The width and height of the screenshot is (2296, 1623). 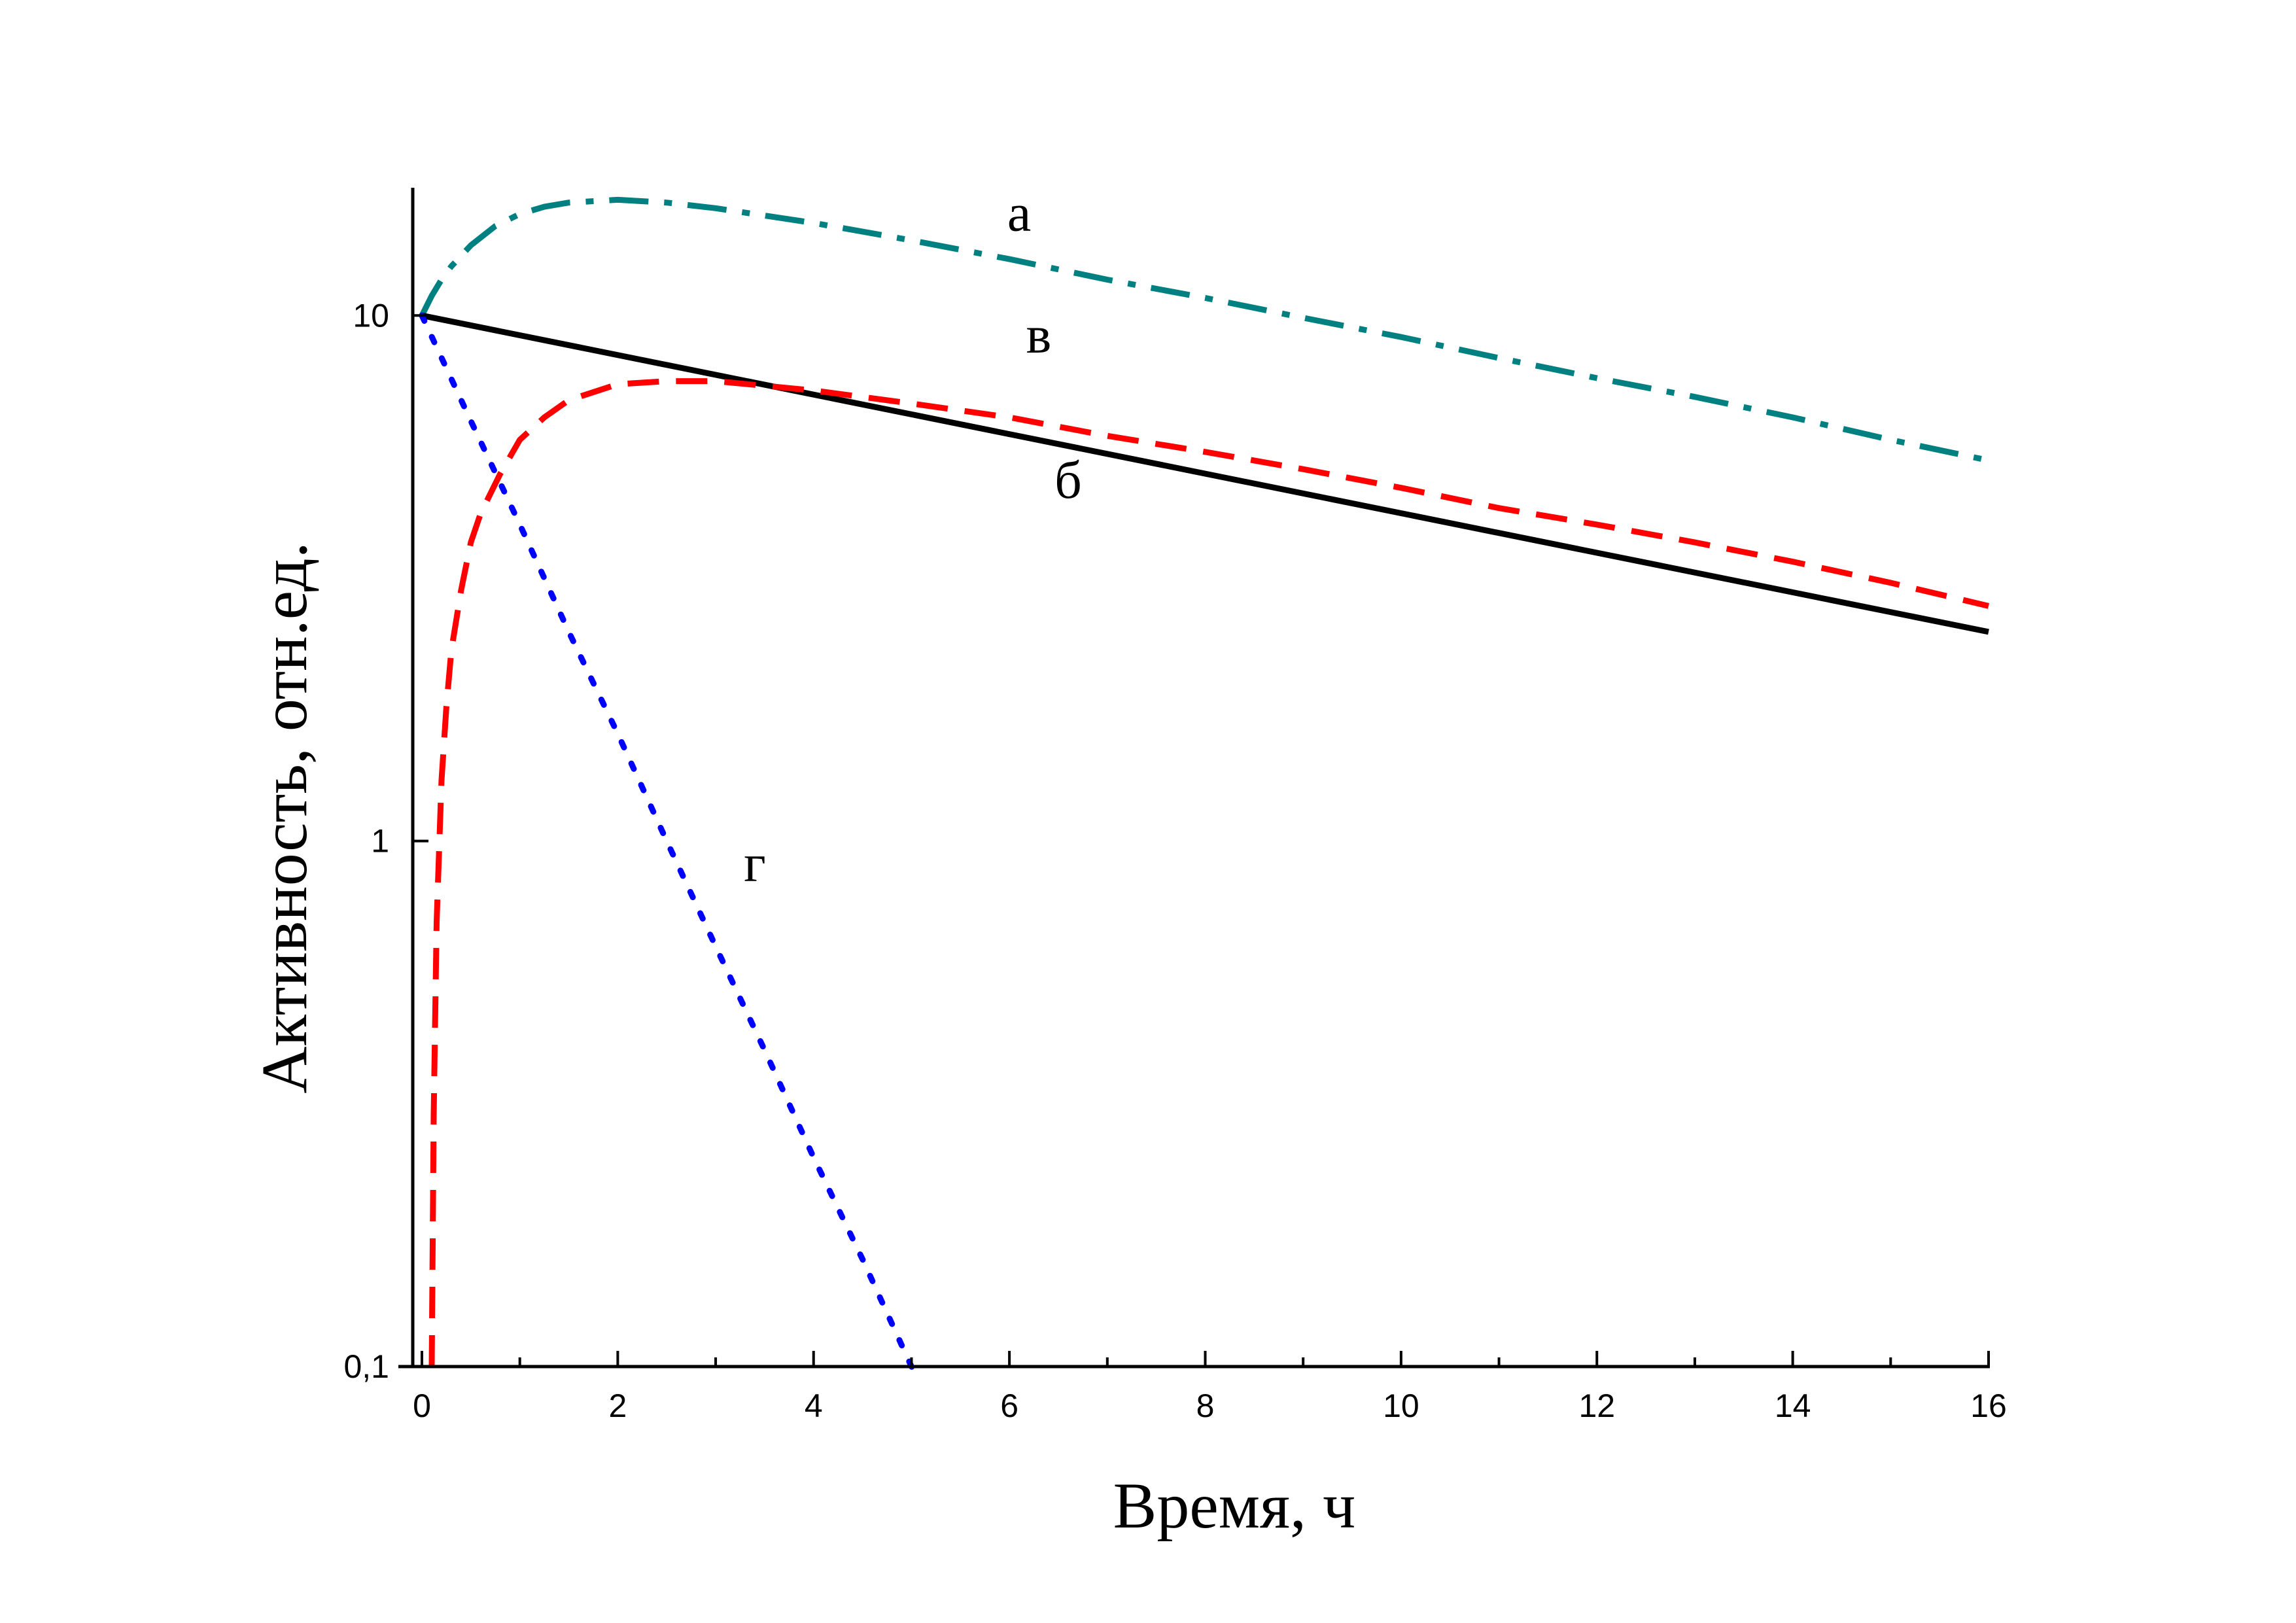 I want to click on x-tick-label: 16, so click(x=1988, y=1406).